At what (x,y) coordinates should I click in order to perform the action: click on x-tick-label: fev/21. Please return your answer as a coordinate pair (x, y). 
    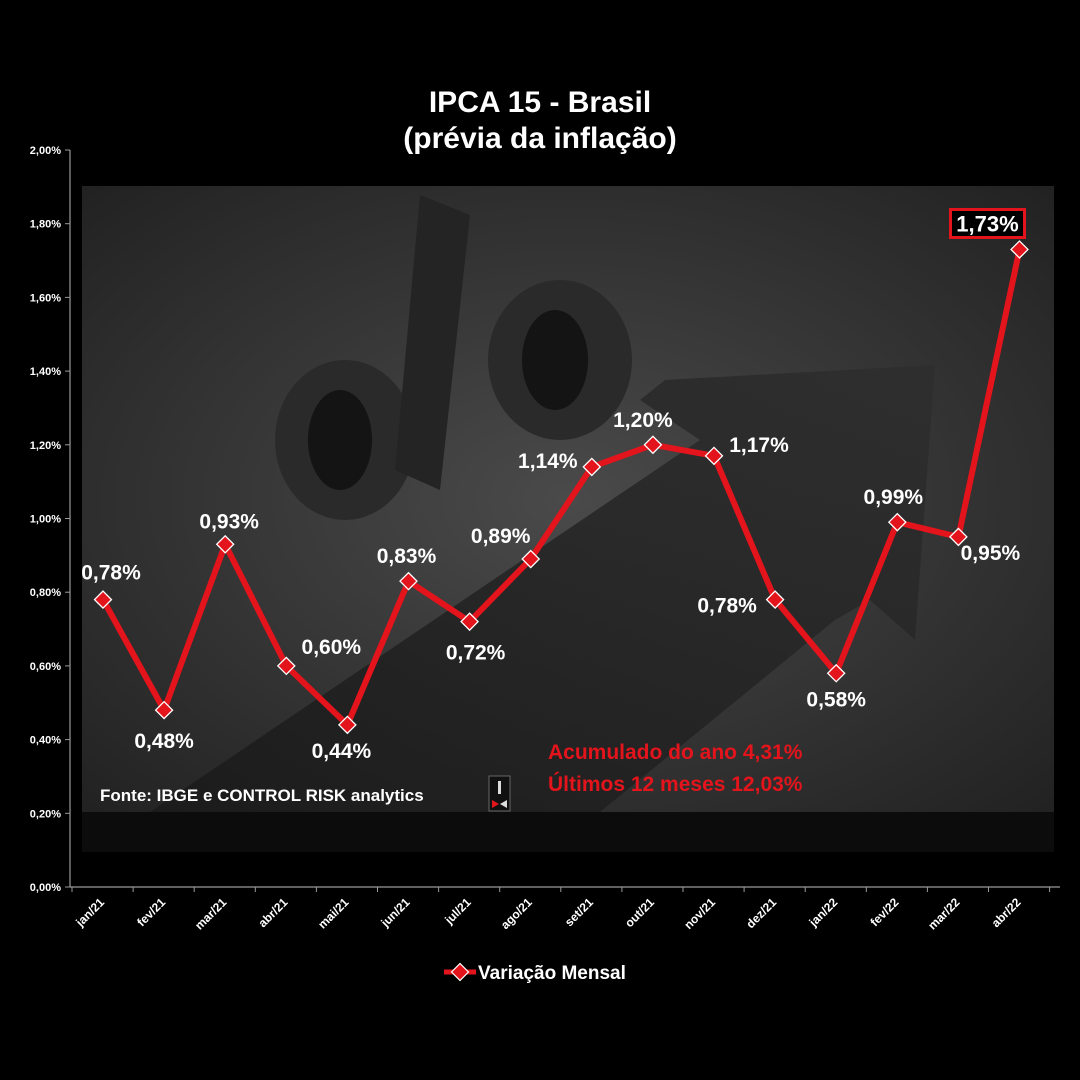
    Looking at the image, I should click on (151, 912).